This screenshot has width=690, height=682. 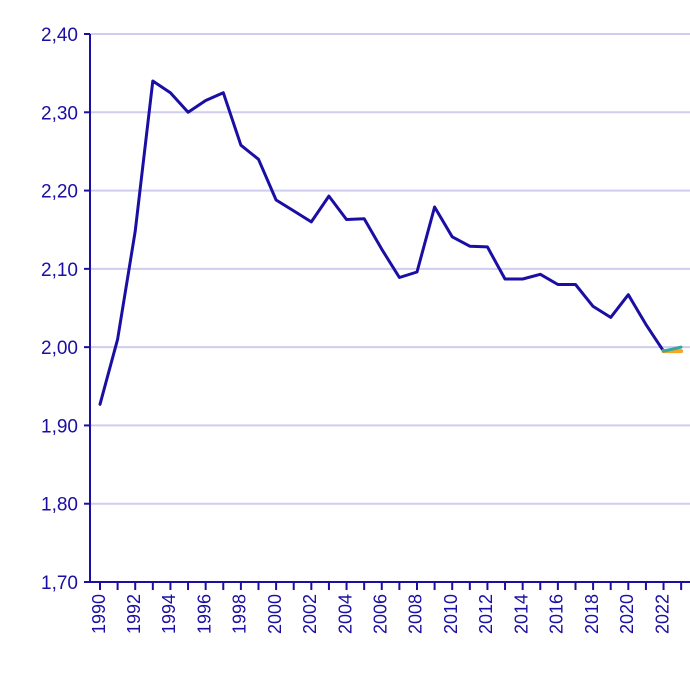 I want to click on x-tick-label: 2008, so click(x=416, y=614).